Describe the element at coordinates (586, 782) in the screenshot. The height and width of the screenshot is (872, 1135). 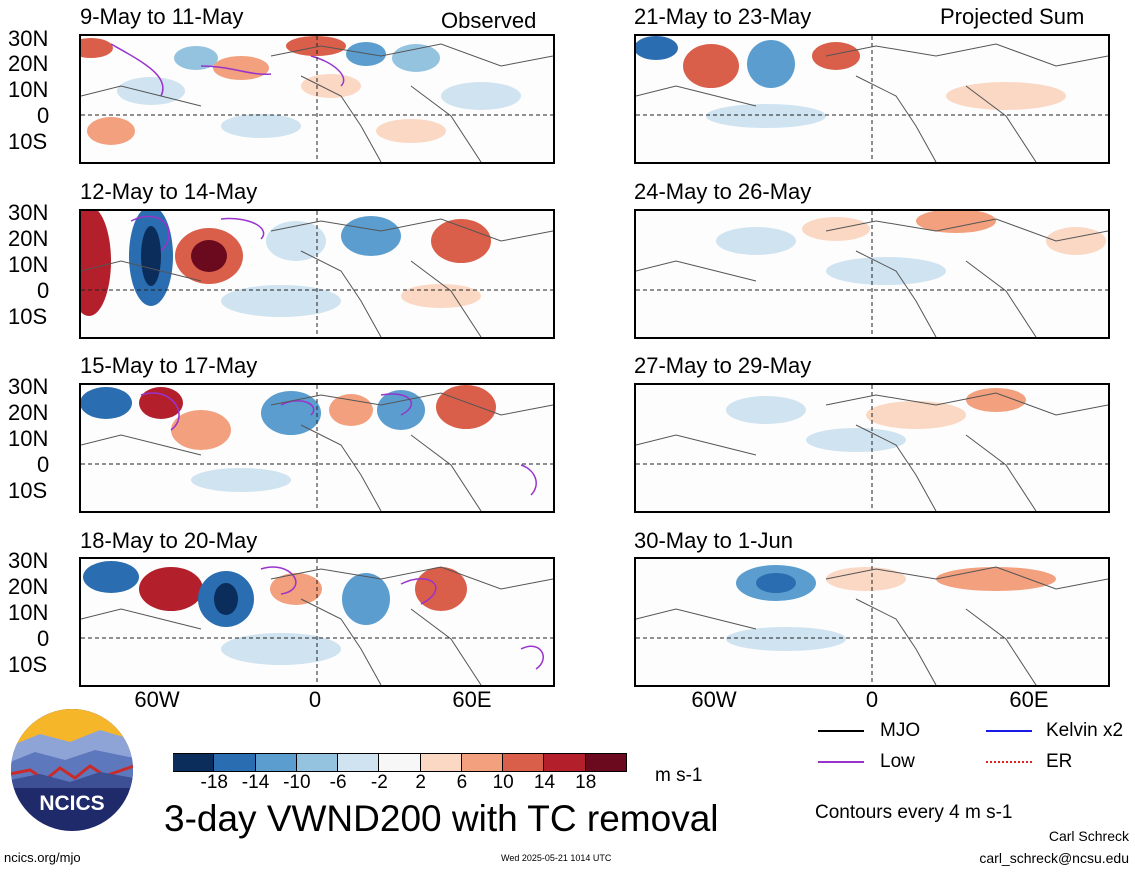
I see `colorbar-label: 18` at that location.